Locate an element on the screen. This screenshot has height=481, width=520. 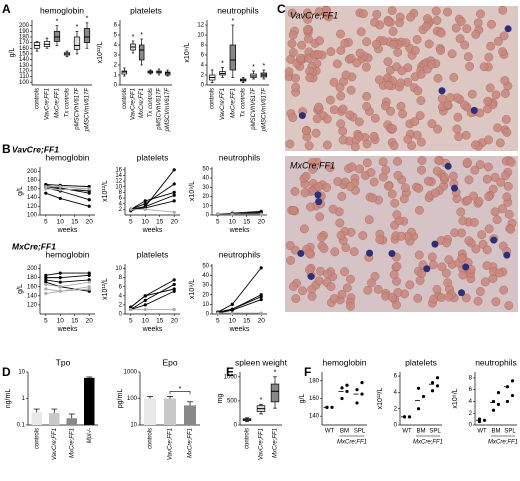
group-label: MxCre;FF1 is located at coordinates (503, 443).